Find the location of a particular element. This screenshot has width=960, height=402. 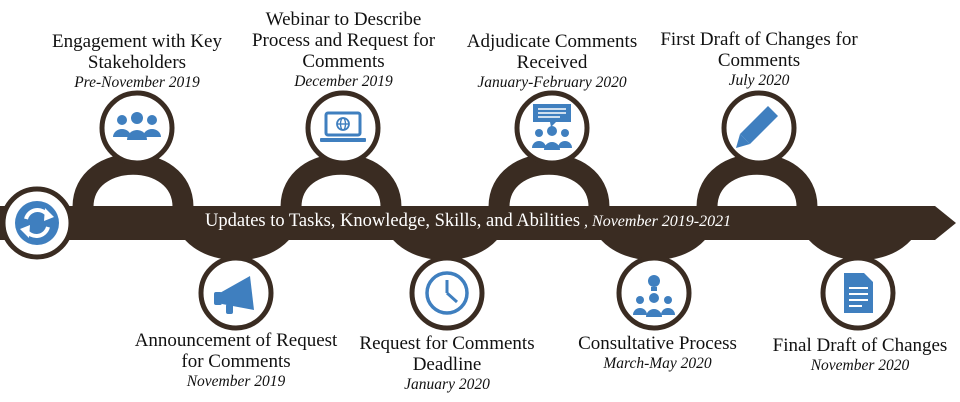

milestone-date: January-February 2020 is located at coordinates (552, 82).